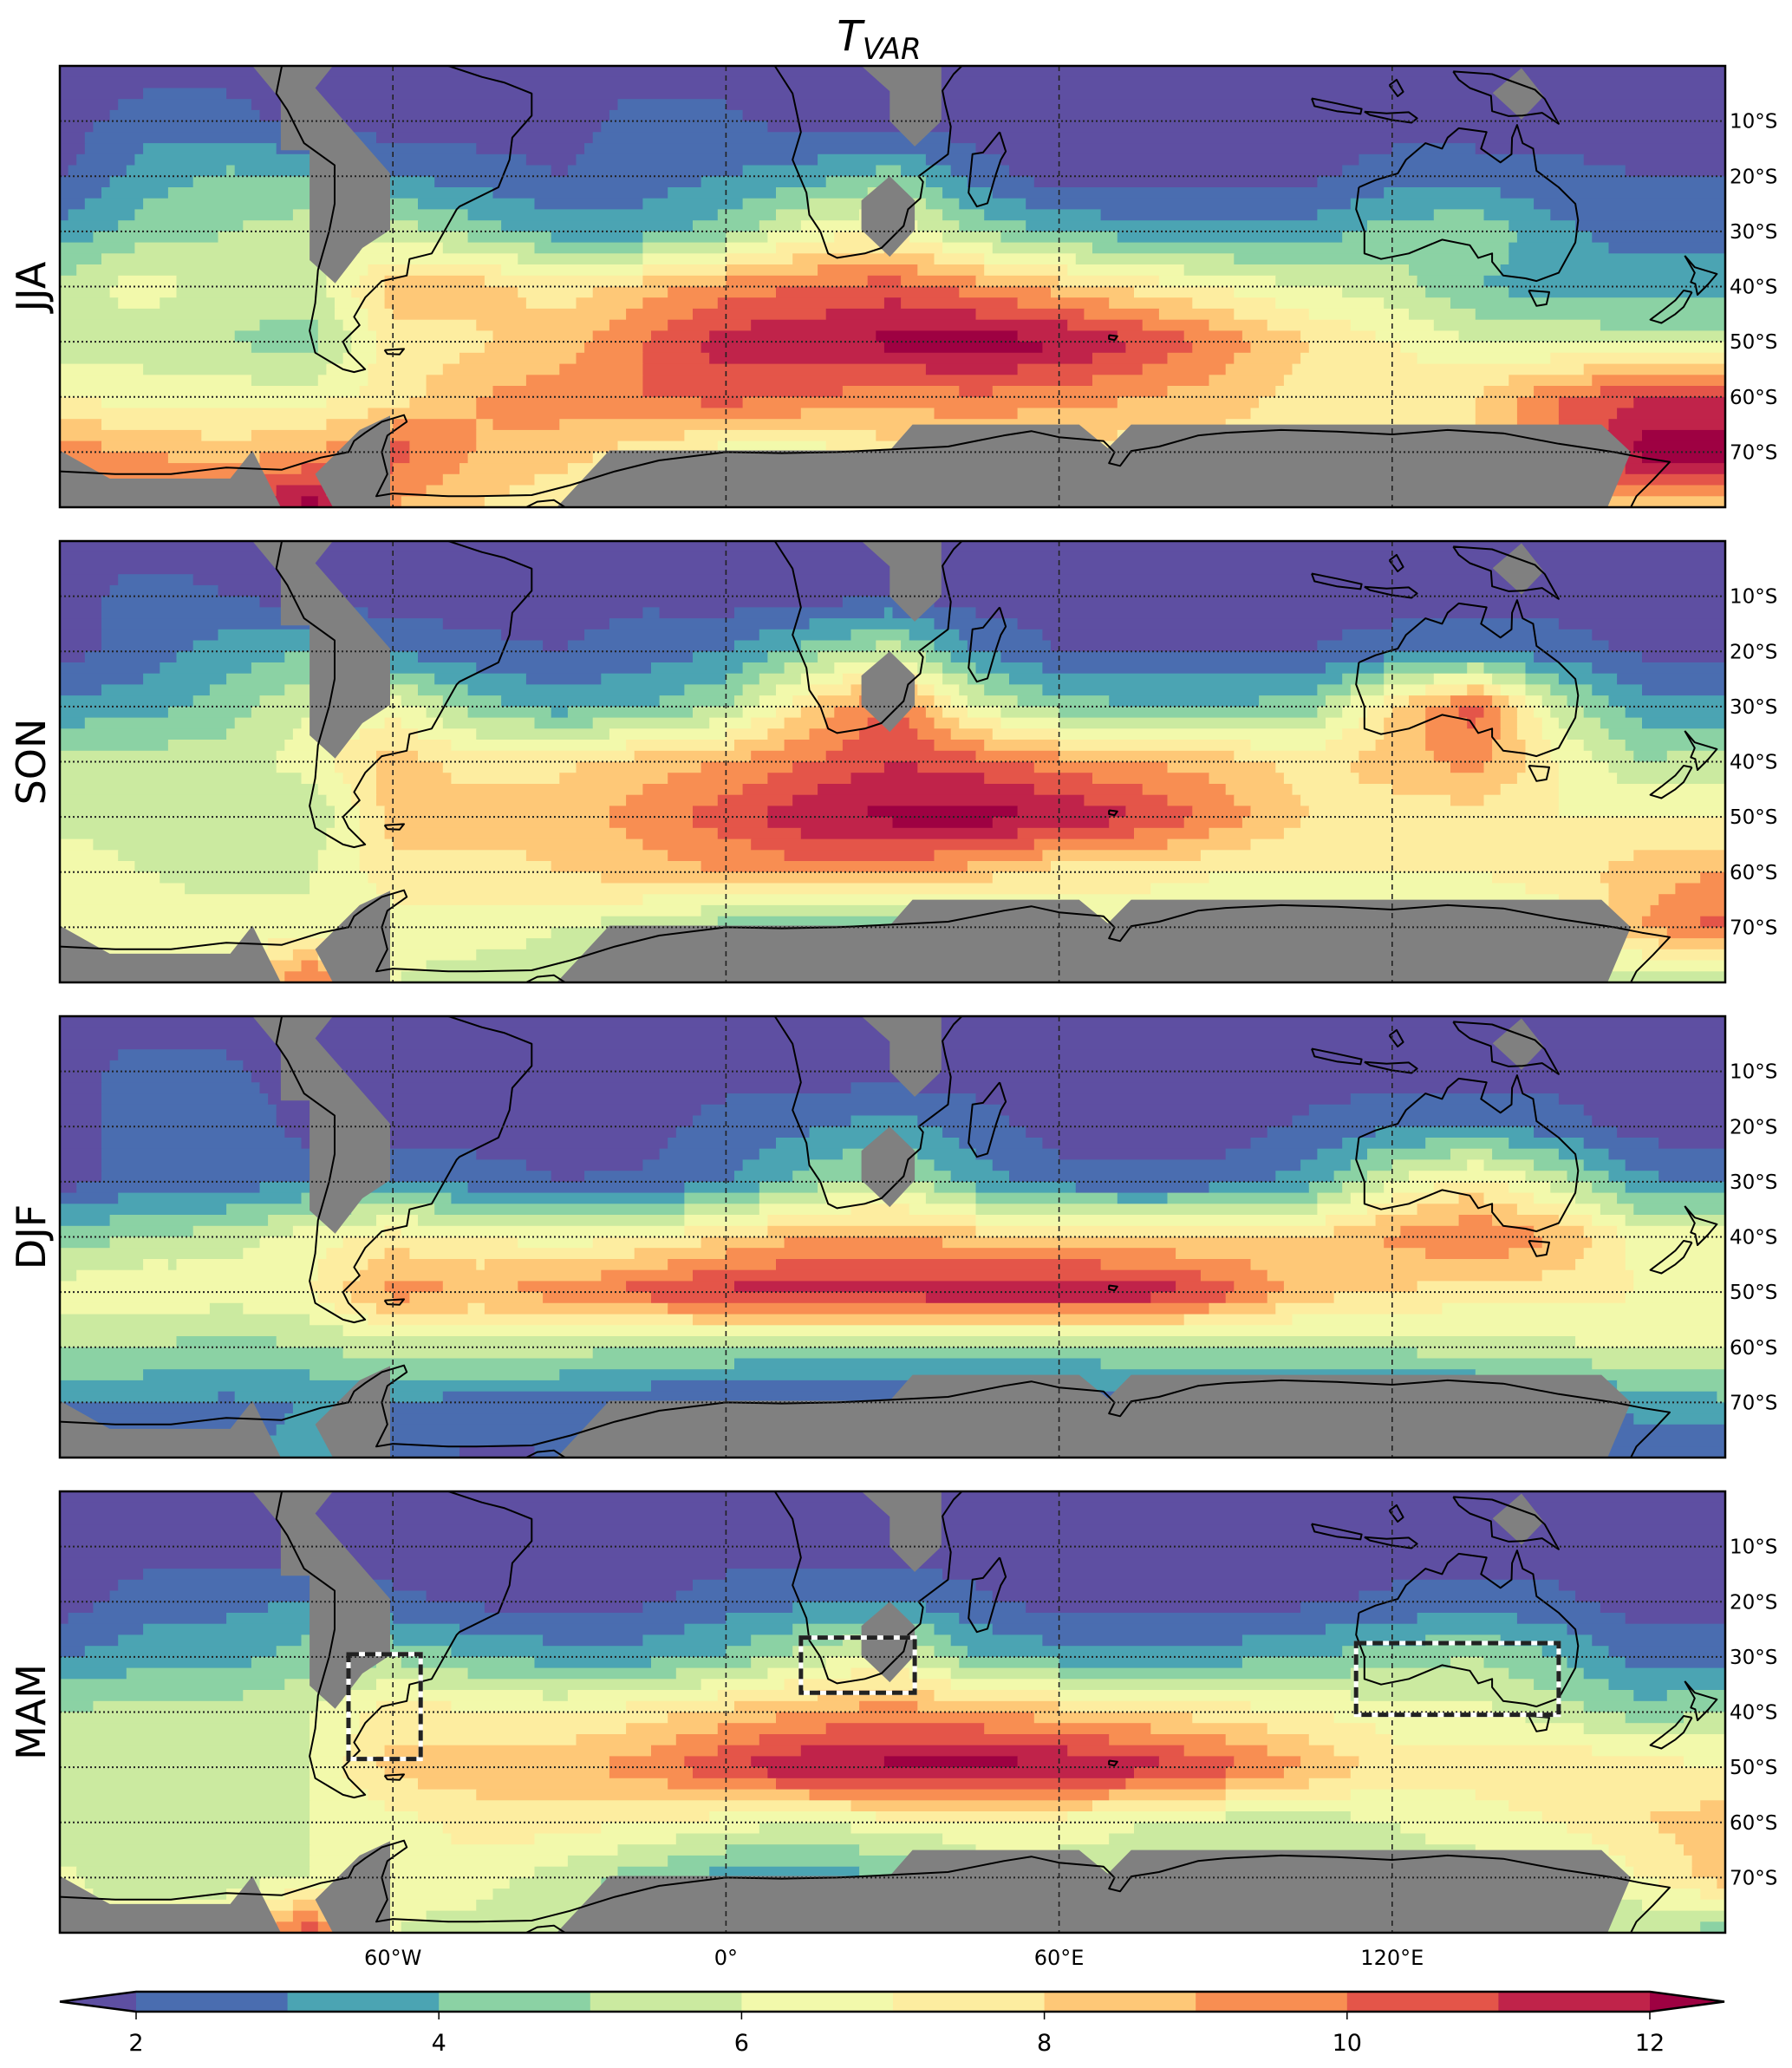  I want to click on title-subscript: VAR, so click(892, 49).